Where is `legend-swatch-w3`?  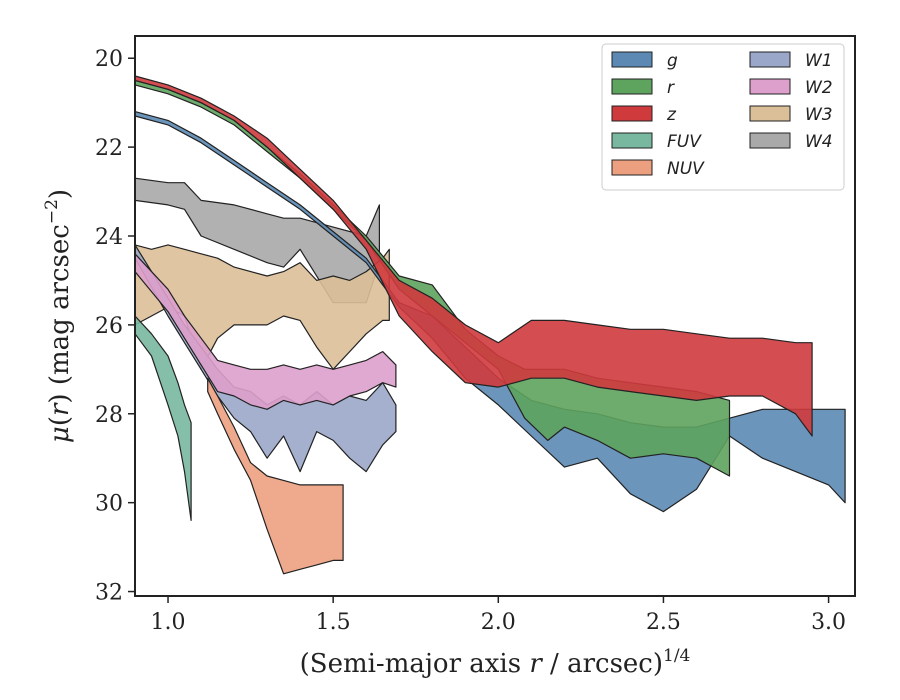
legend-swatch-w3 is located at coordinates (770, 113).